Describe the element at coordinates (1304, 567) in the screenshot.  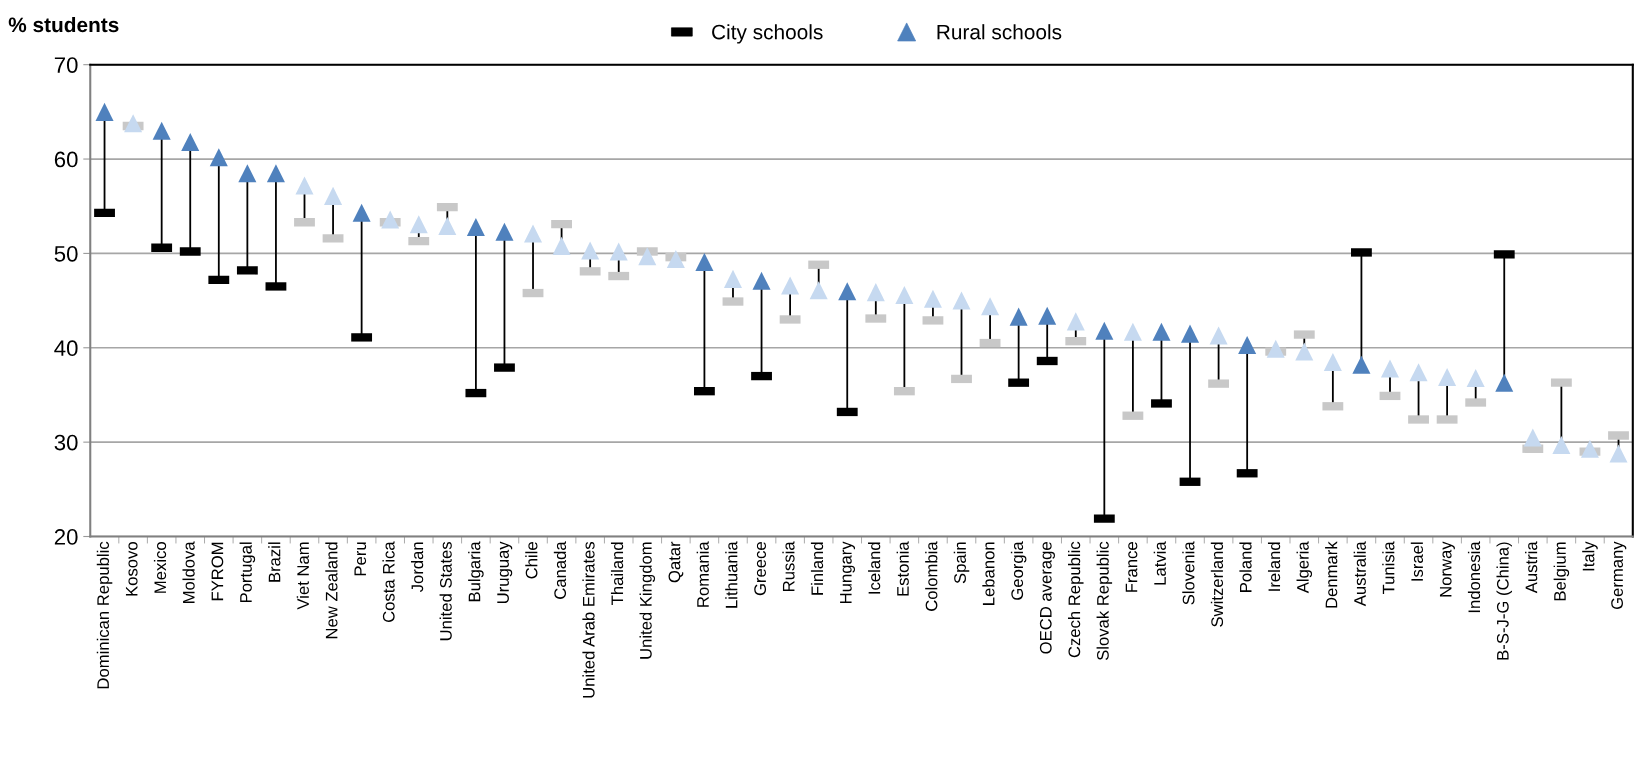
I see `x-tick-label: Algeria` at that location.